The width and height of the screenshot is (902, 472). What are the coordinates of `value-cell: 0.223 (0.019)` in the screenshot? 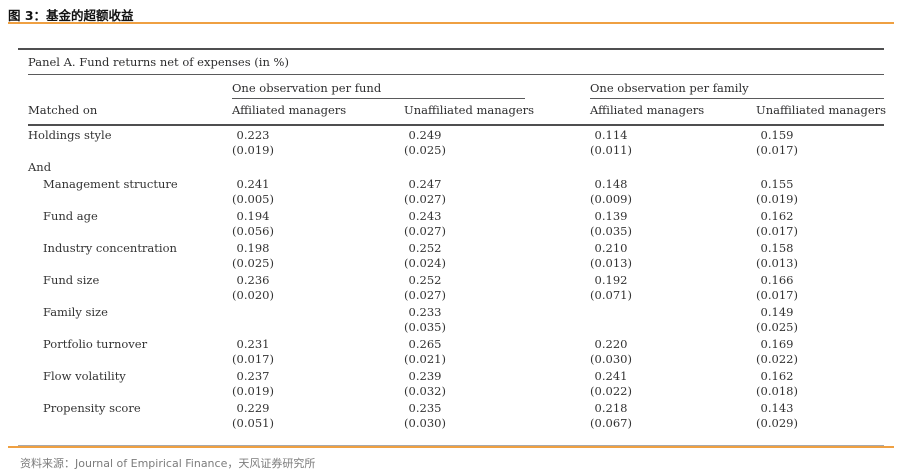 It's located at (318, 141).